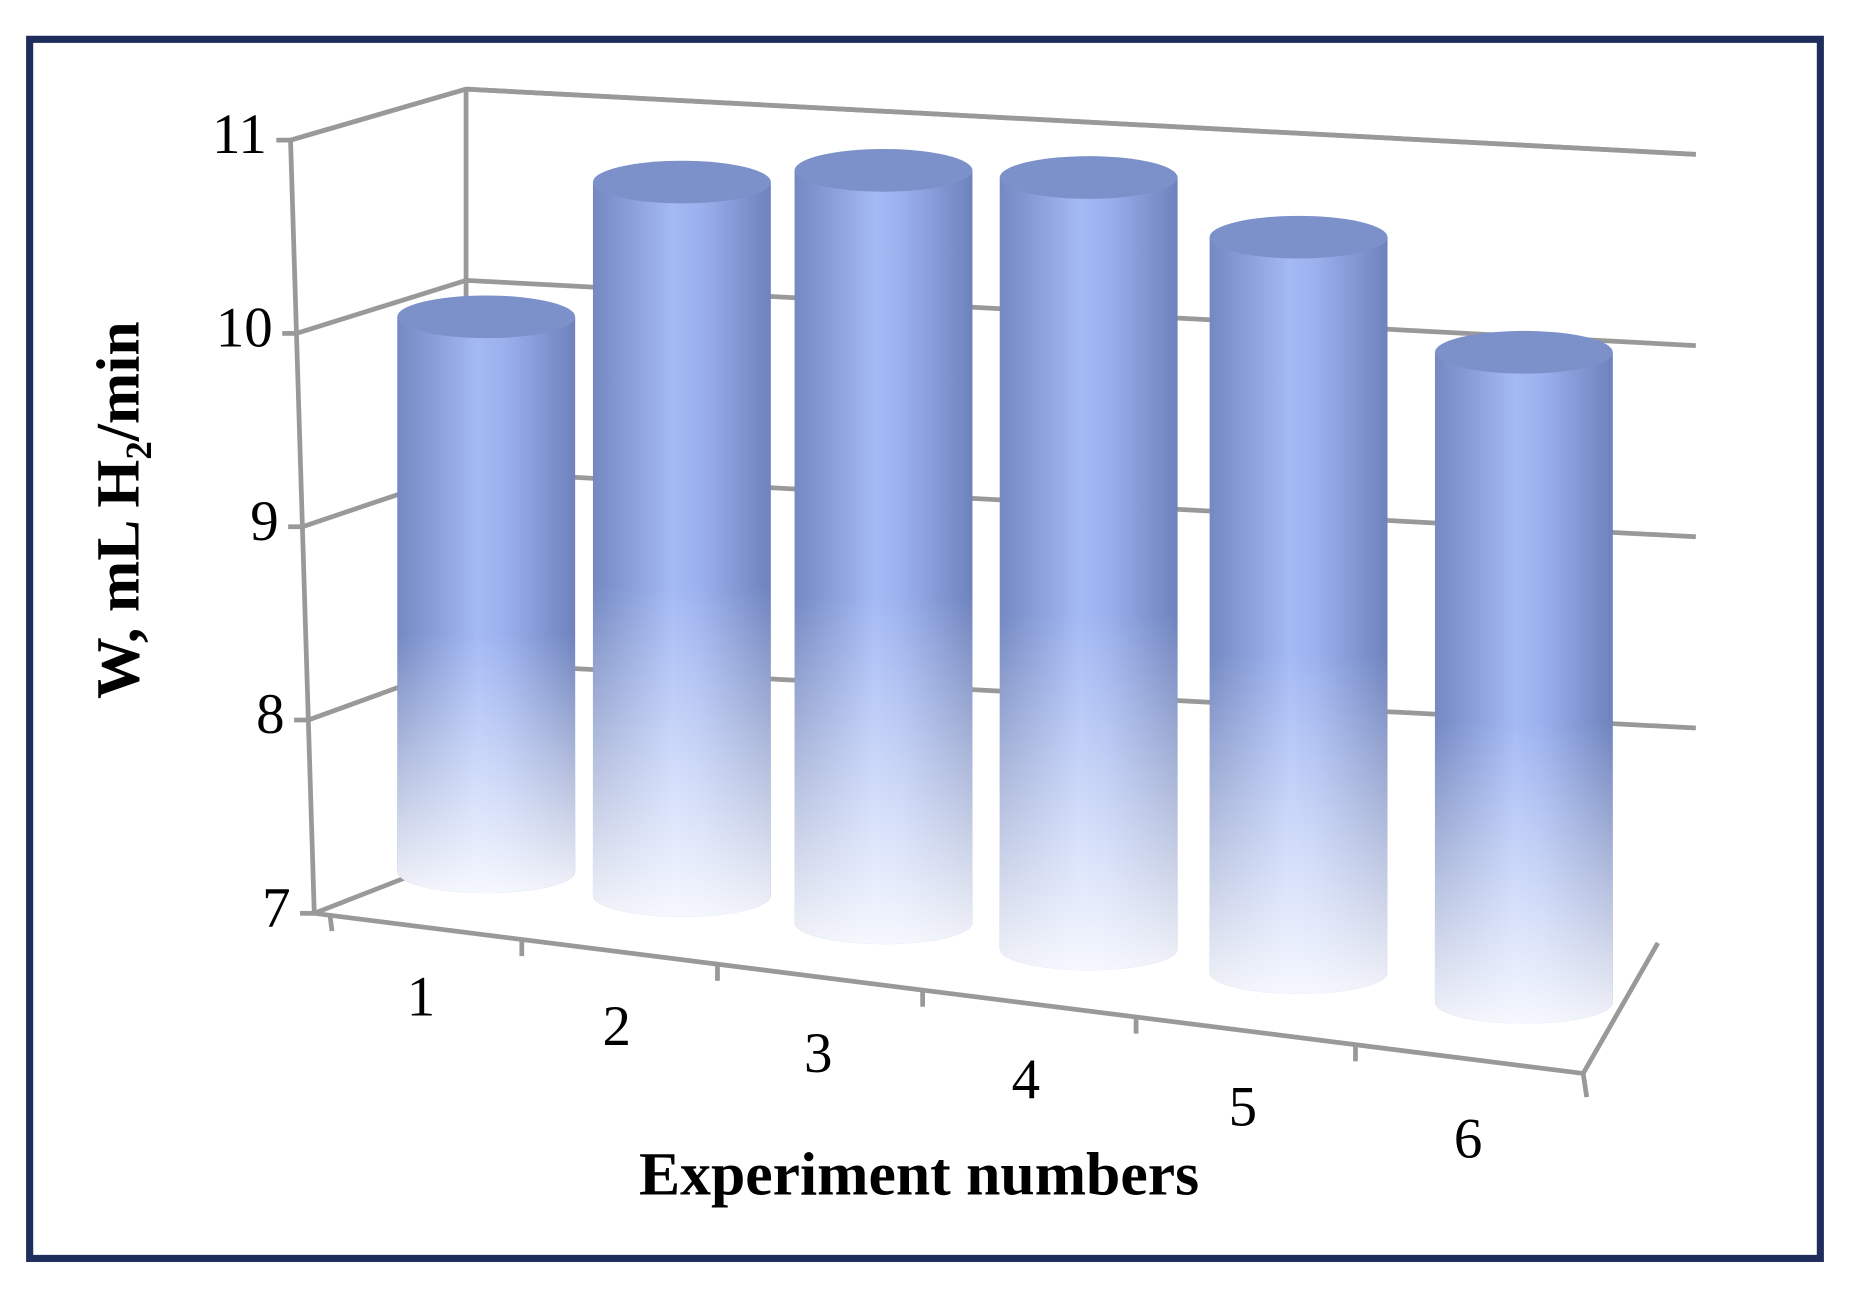  What do you see at coordinates (244, 327) in the screenshot?
I see `y-tick-label: 10` at bounding box center [244, 327].